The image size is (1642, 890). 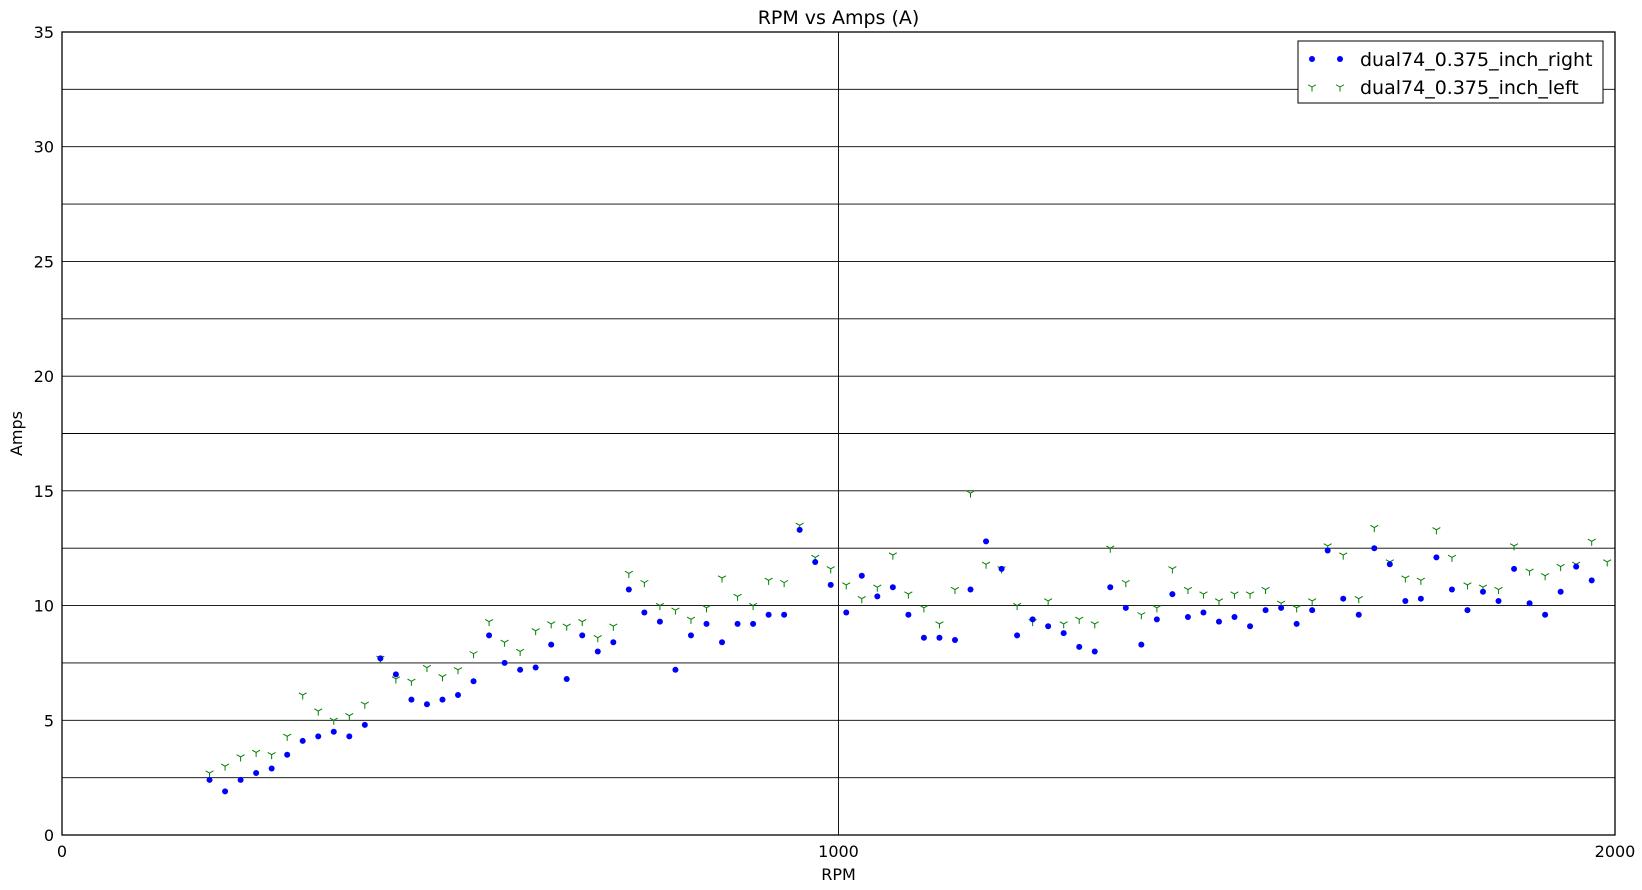 I want to click on legend-box, so click(x=1450, y=72).